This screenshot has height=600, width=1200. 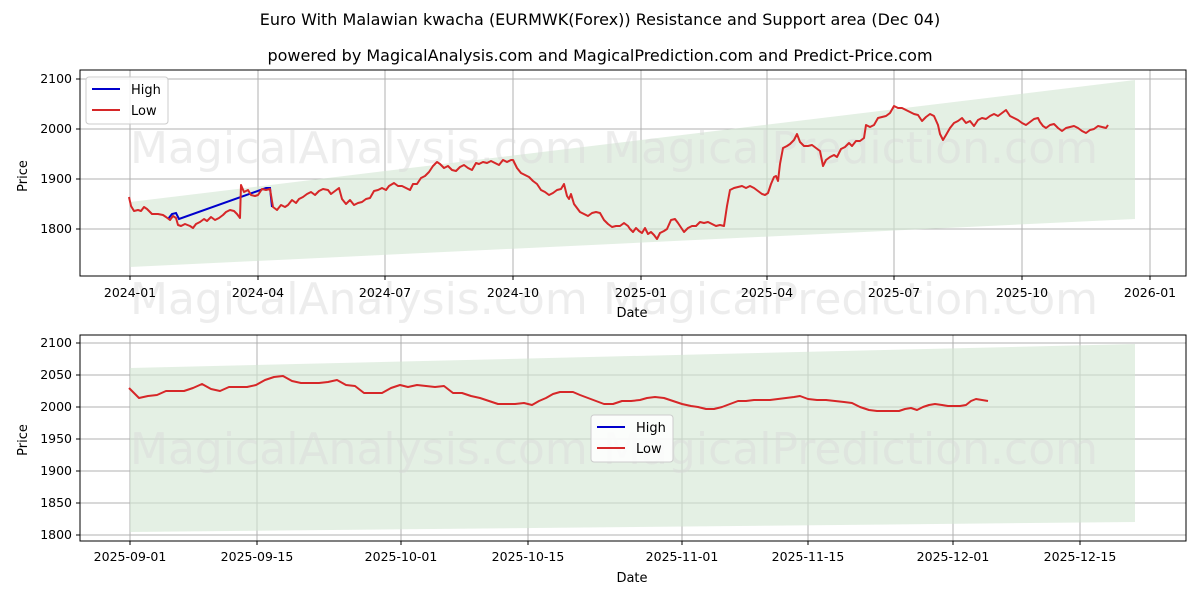 I want to click on bottom-x-tick-label: 2025-12-15, so click(x=1080, y=556).